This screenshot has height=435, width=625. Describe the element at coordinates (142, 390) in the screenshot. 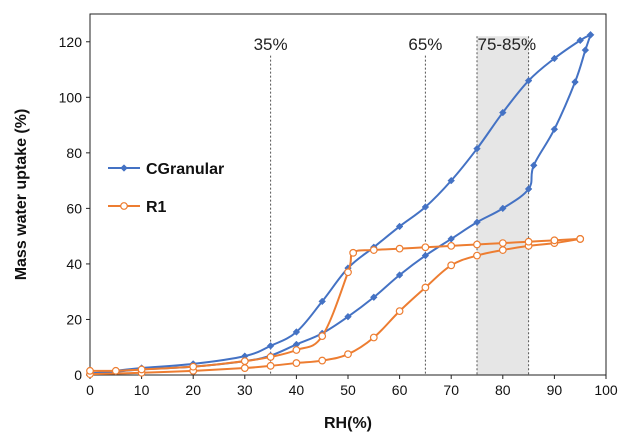

I see `x-tick-label: 10` at that location.